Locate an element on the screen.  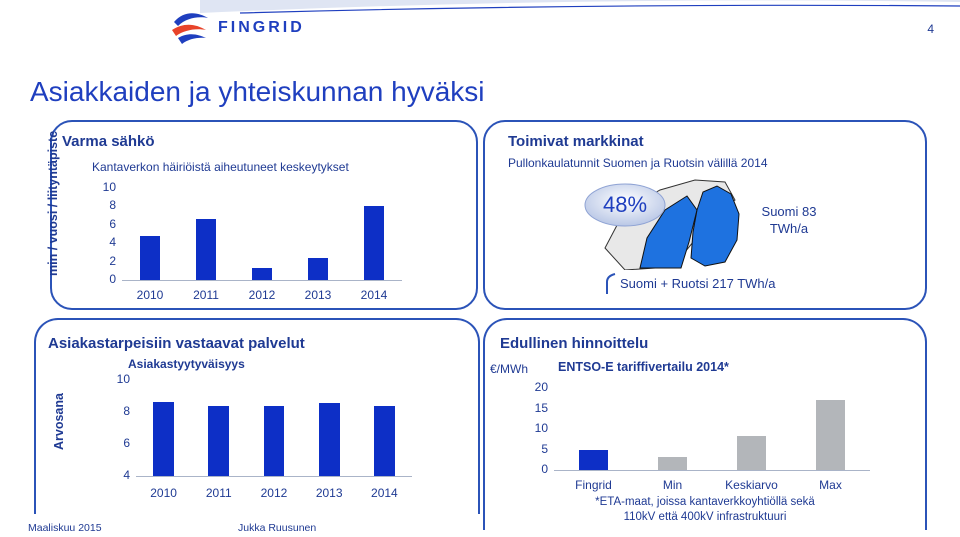
bottleneck-percent: 48% is located at coordinates (625, 204).